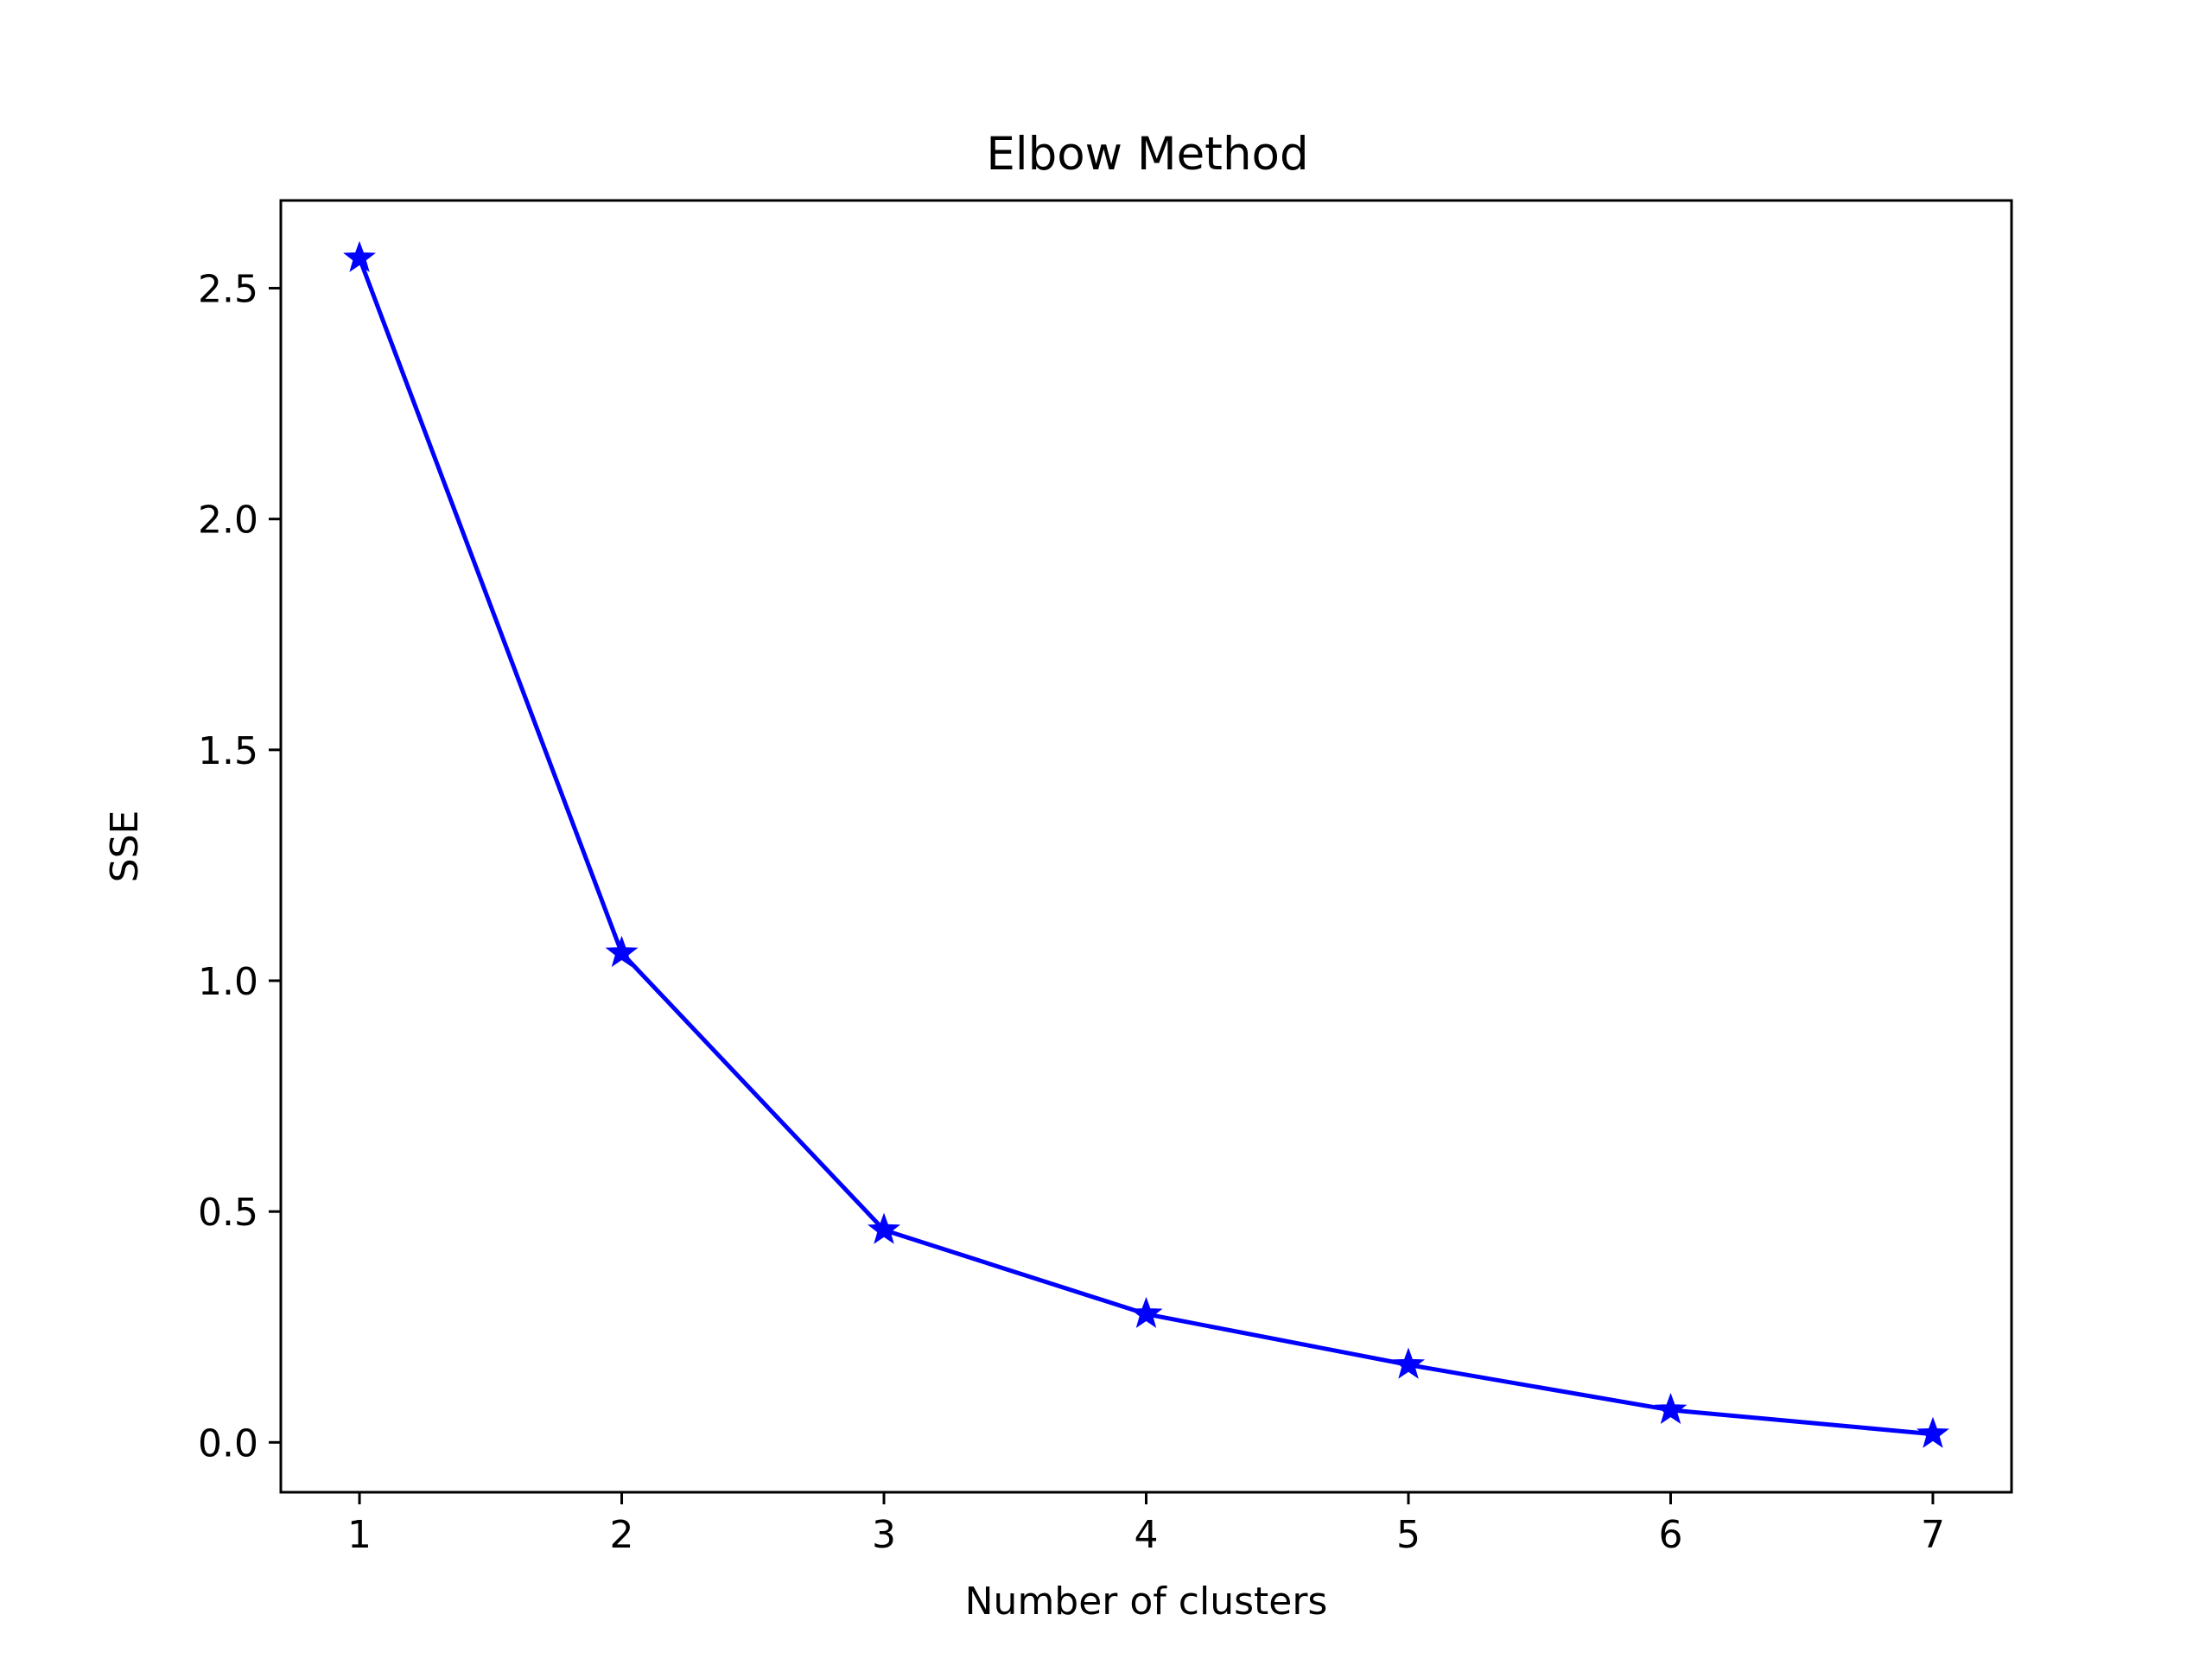  Describe the element at coordinates (1670, 1535) in the screenshot. I see `x-tick-label: 6` at that location.